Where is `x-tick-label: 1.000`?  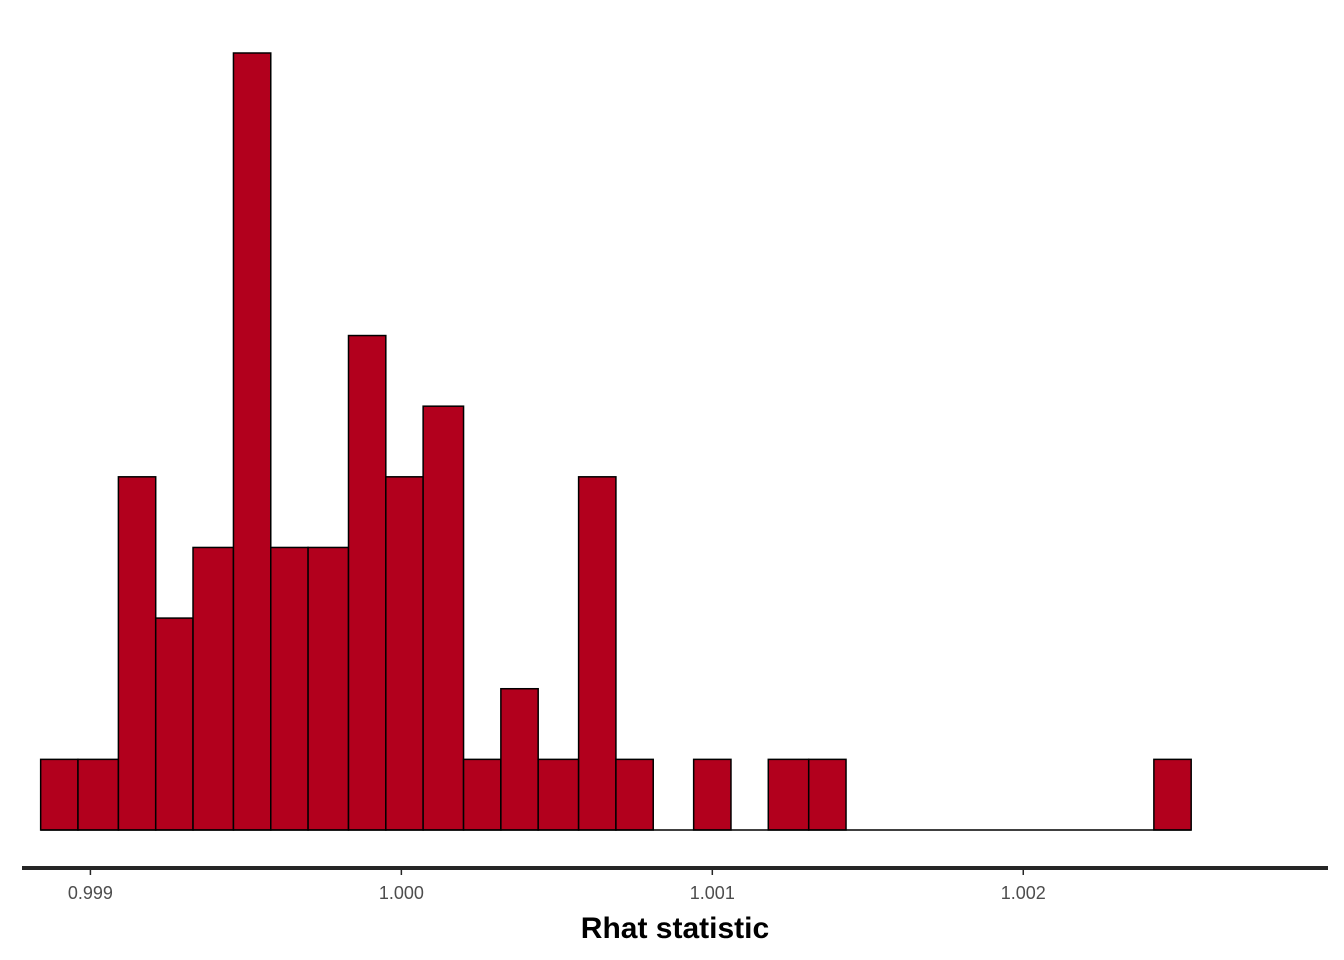 x-tick-label: 1.000 is located at coordinates (401, 893).